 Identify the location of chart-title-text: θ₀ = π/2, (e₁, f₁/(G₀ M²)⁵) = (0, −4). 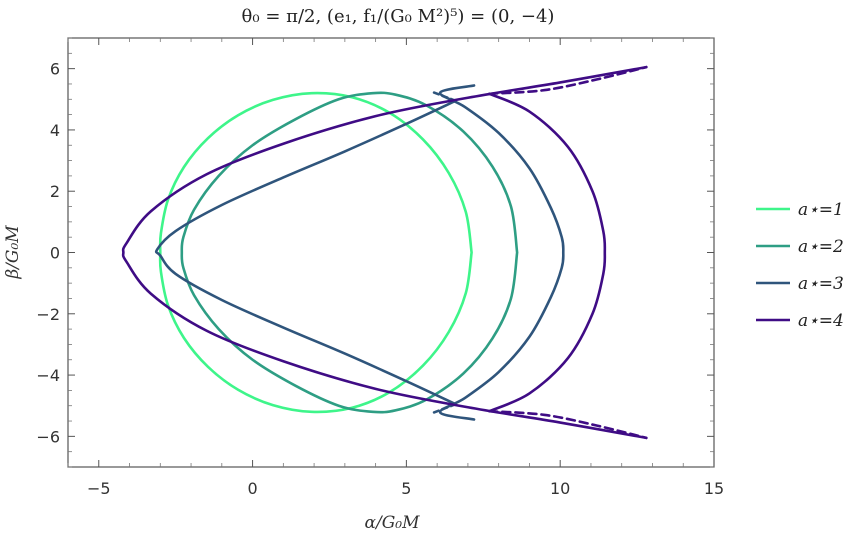
(398, 16).